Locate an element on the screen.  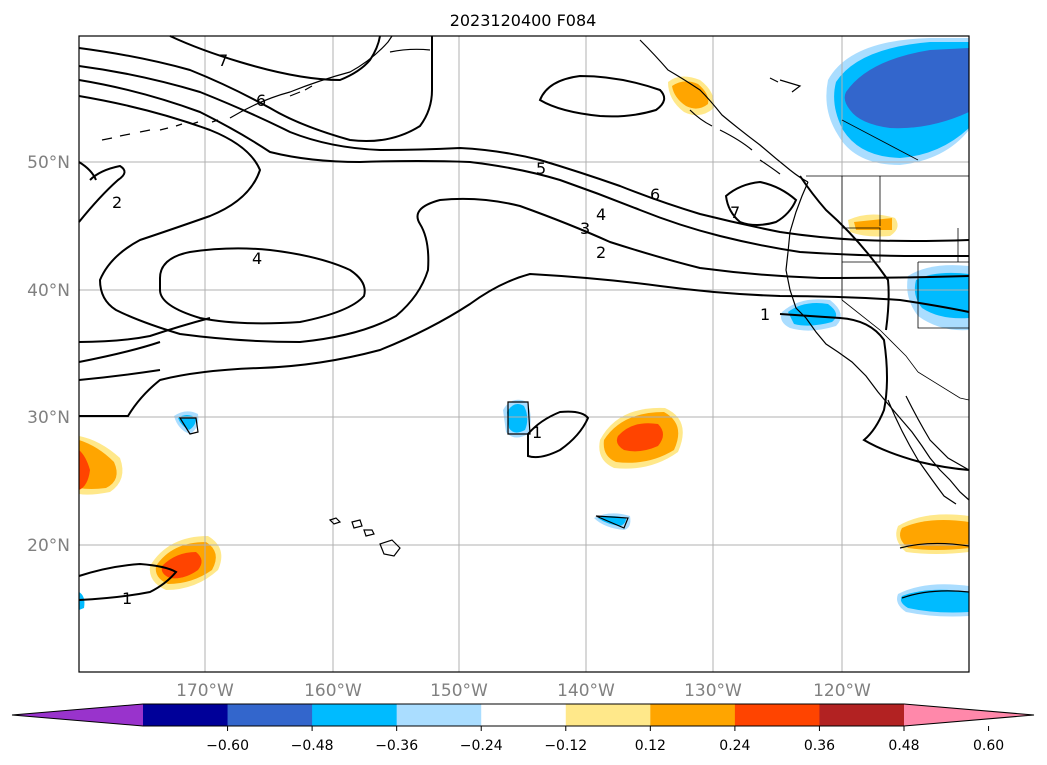
shade-blob-ca-neg is located at coordinates (812, 314).